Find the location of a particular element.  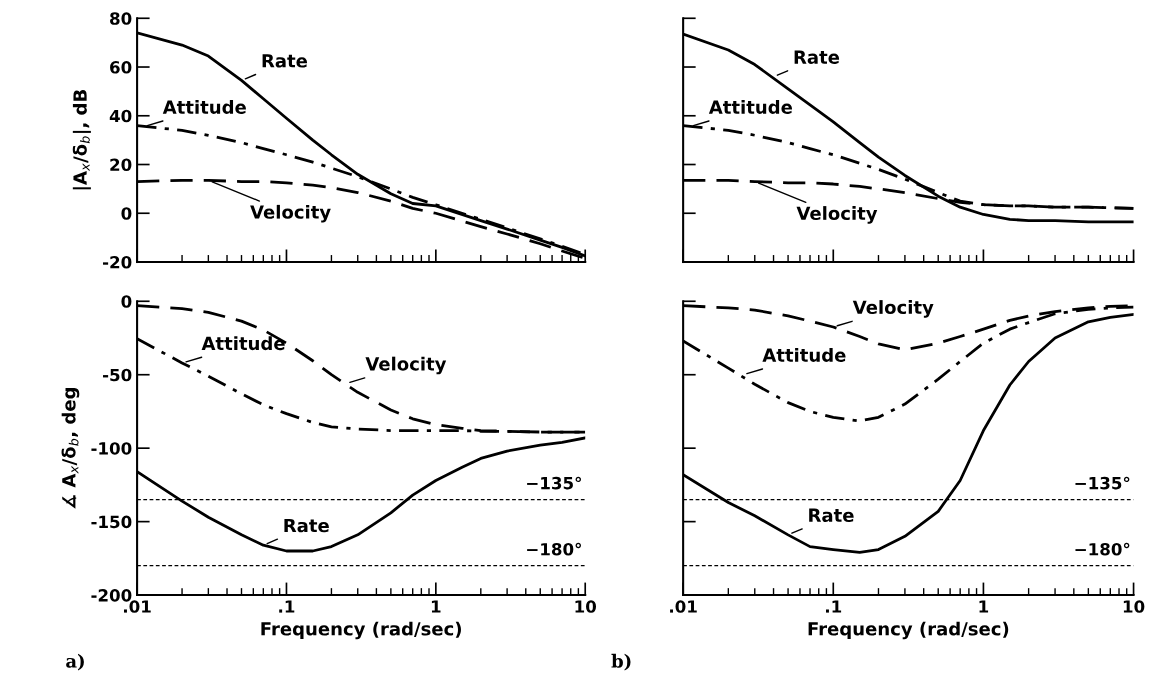

y-tick-label: 80 is located at coordinates (121, 18).